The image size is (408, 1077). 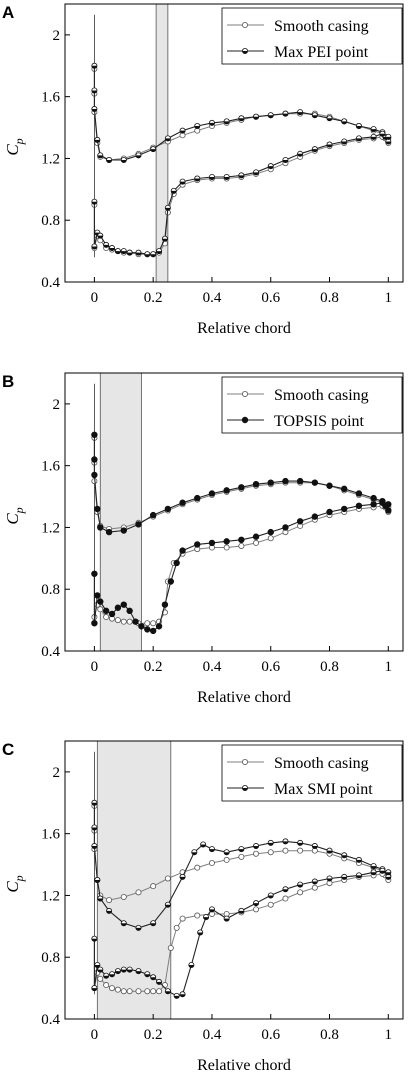 I want to click on legend-marker, so click(x=244, y=762).